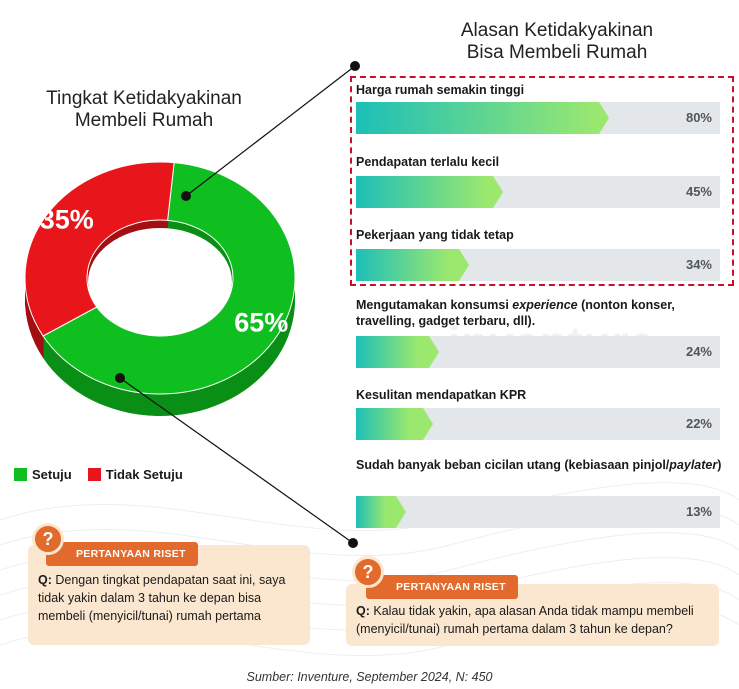 The height and width of the screenshot is (689, 739). I want to click on reason-label: Kesulitan mendapatkan KPR, so click(539, 395).